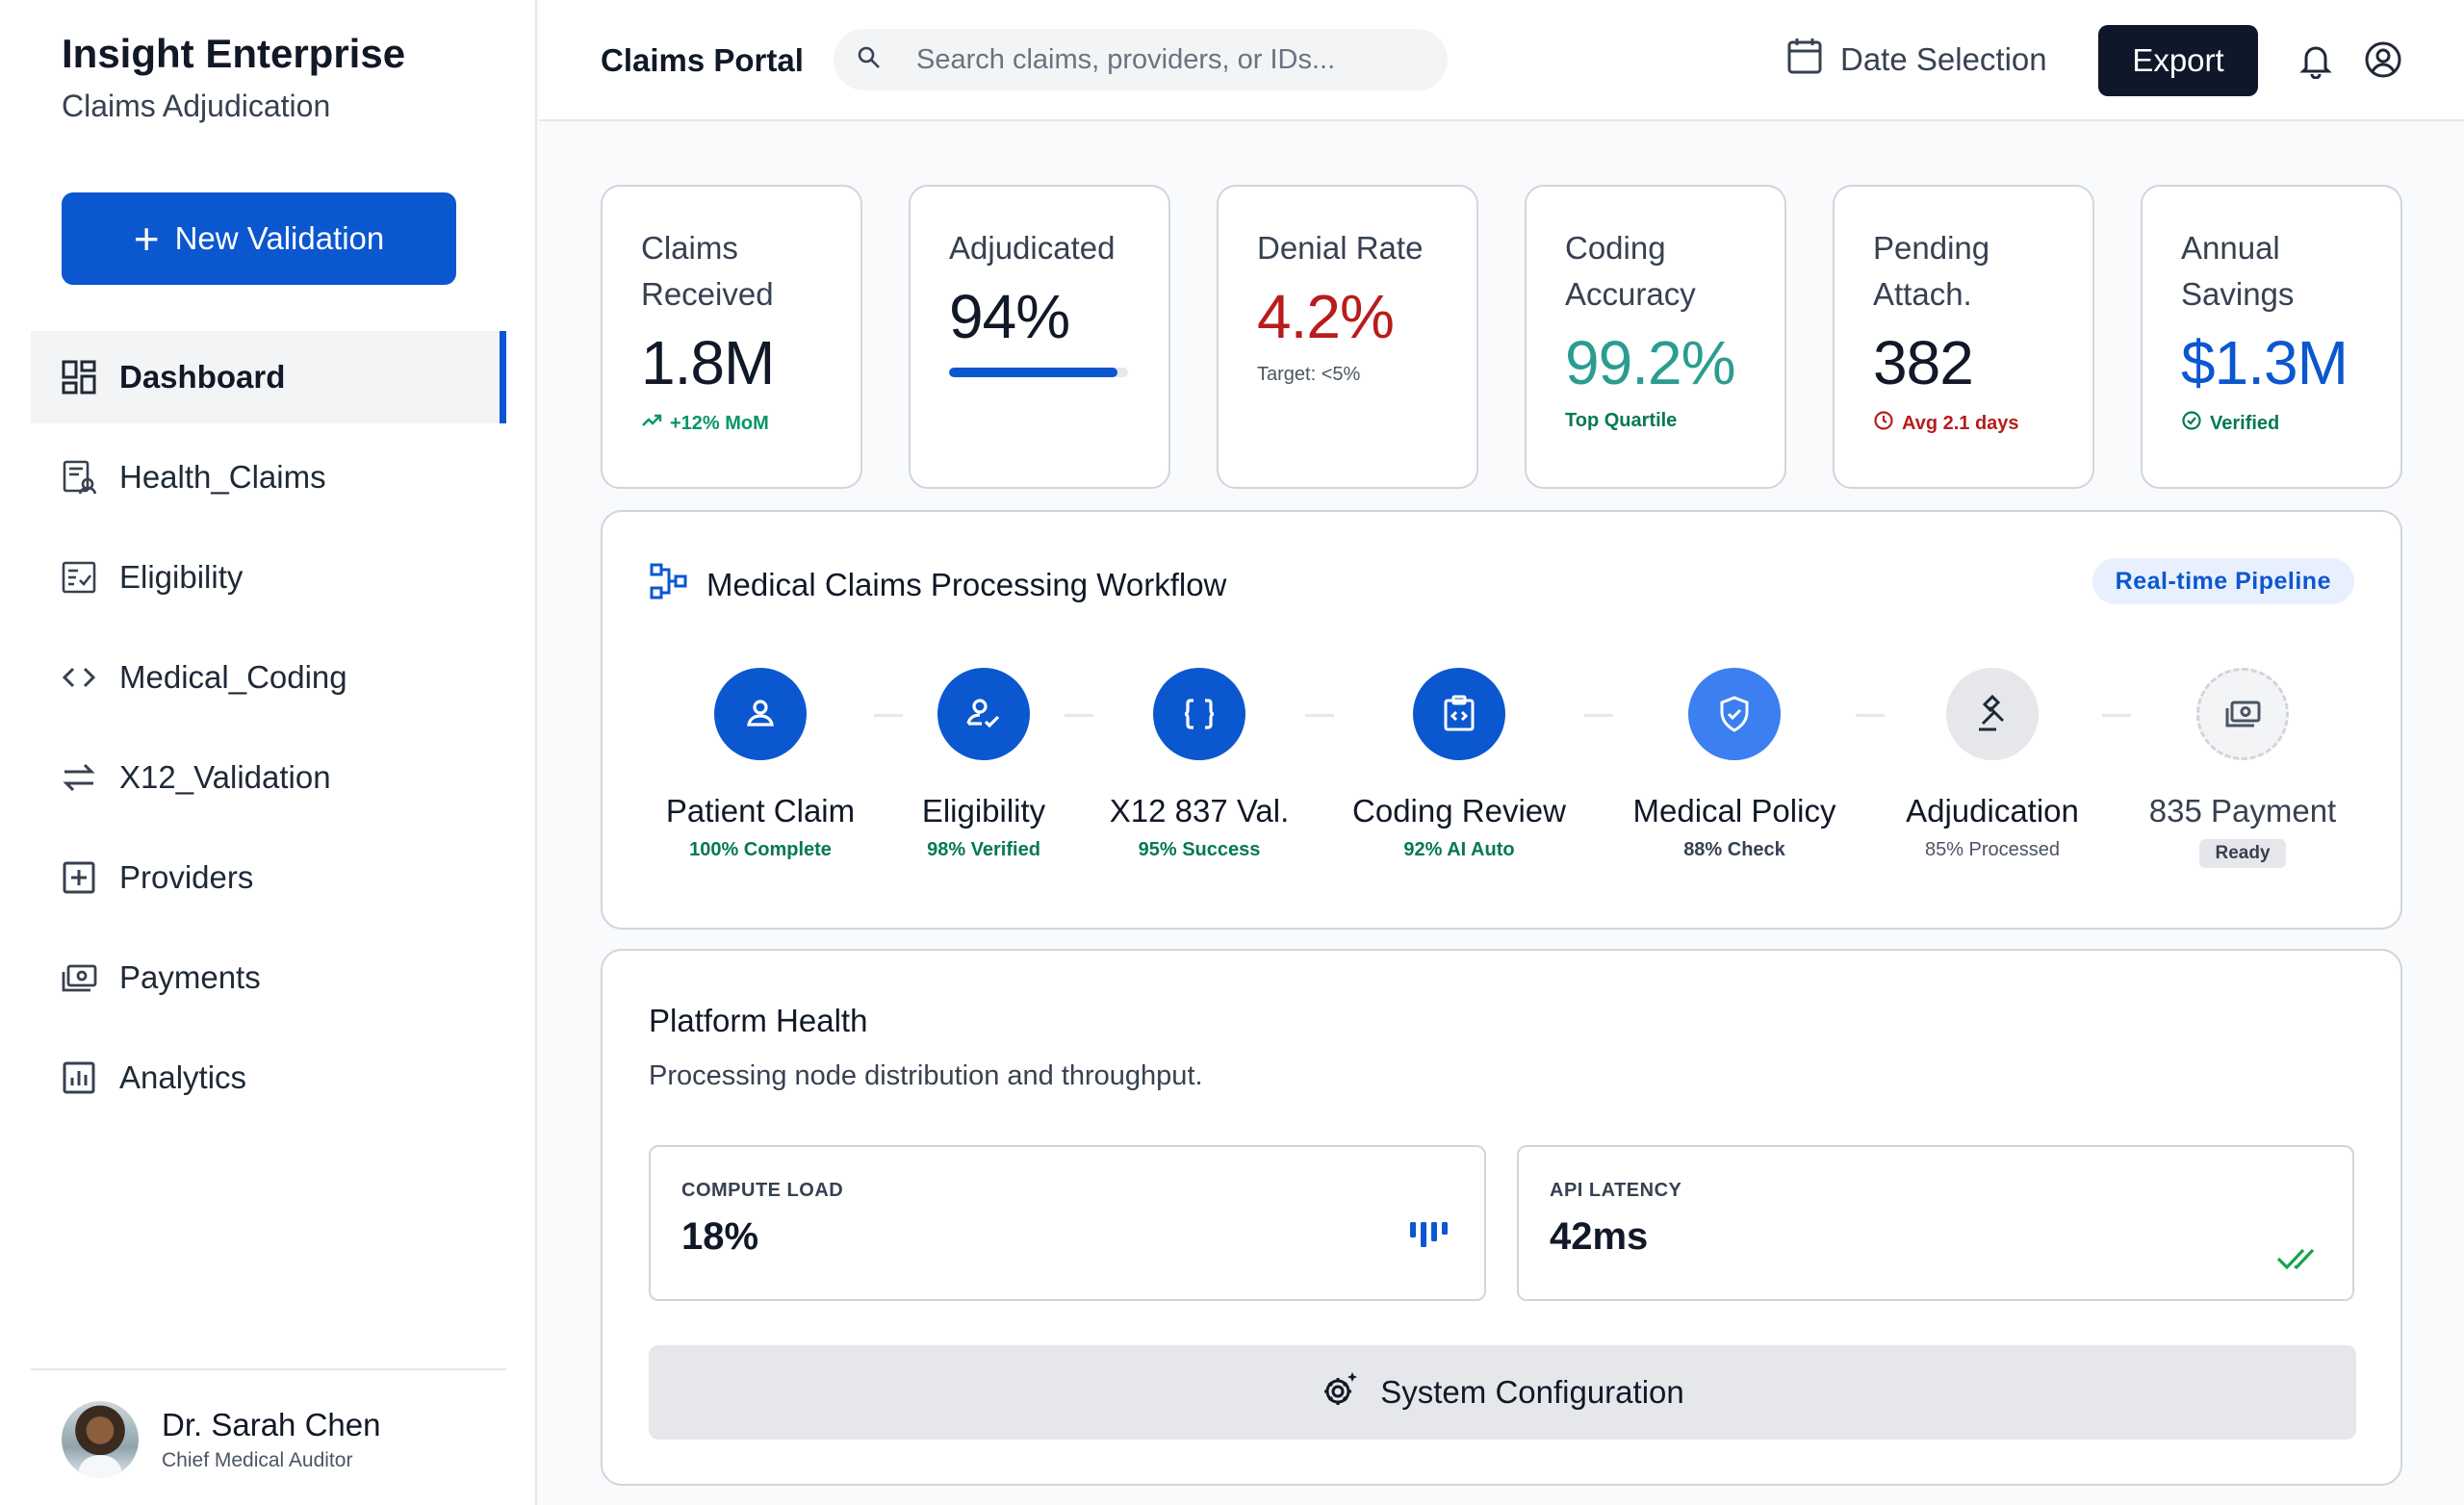 Image resolution: width=2464 pixels, height=1505 pixels. What do you see at coordinates (2245, 423) in the screenshot?
I see `kpi-note-text: Verified` at bounding box center [2245, 423].